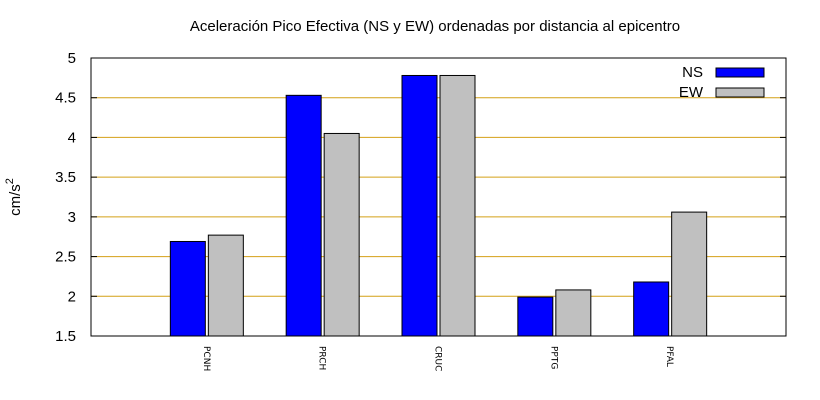  I want to click on bar-ew-pcnh, so click(225, 285).